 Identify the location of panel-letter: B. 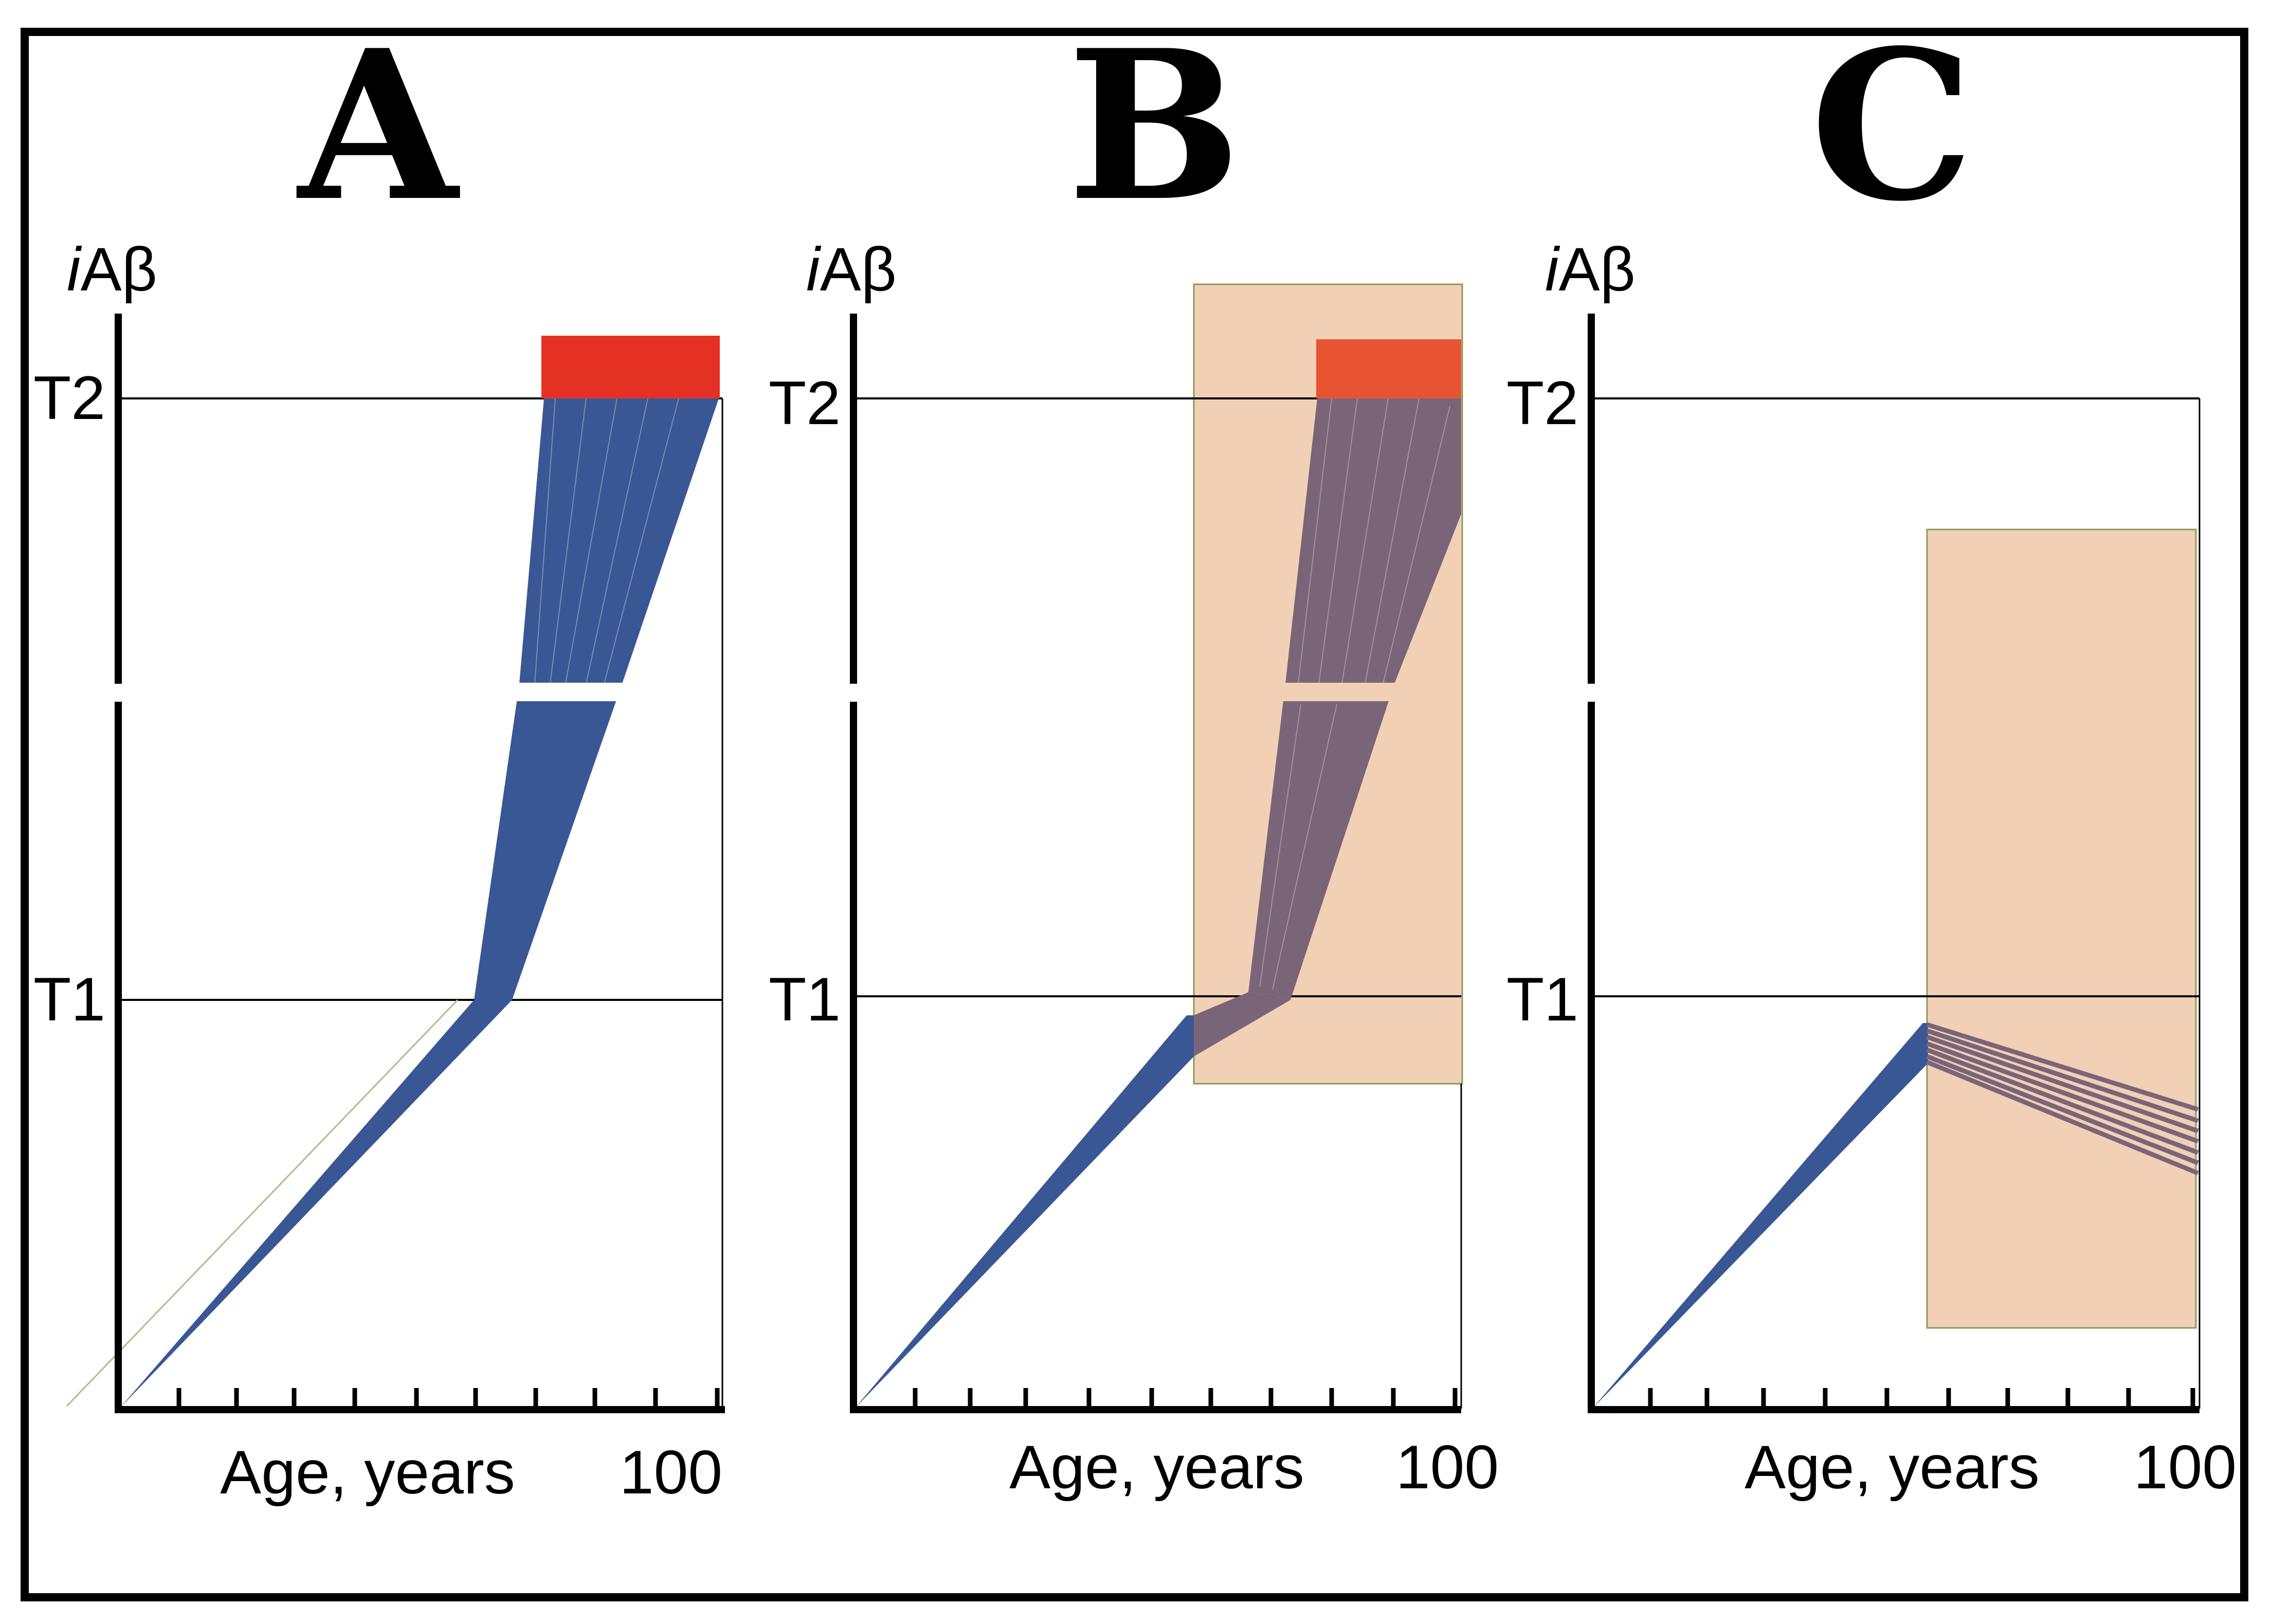
(1154, 126).